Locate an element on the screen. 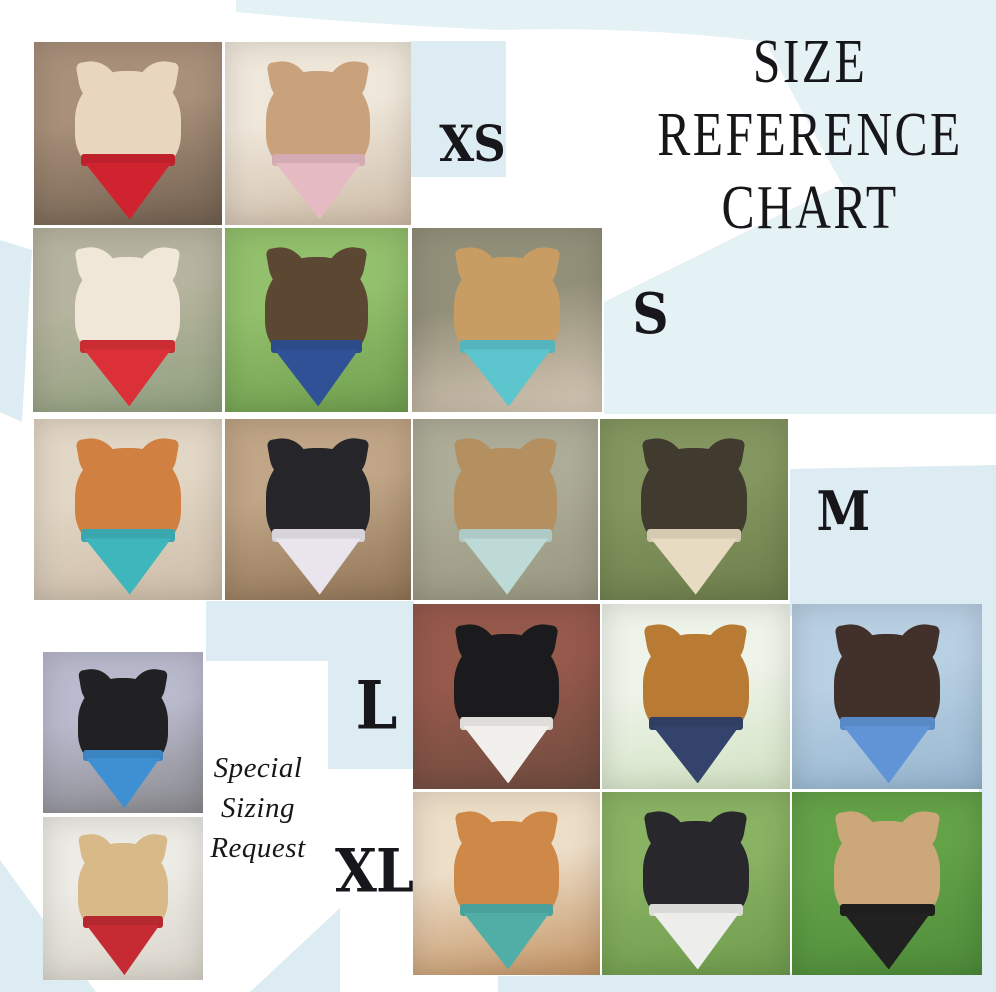 The height and width of the screenshot is (992, 996). size-label-s: S is located at coordinates (650, 313).